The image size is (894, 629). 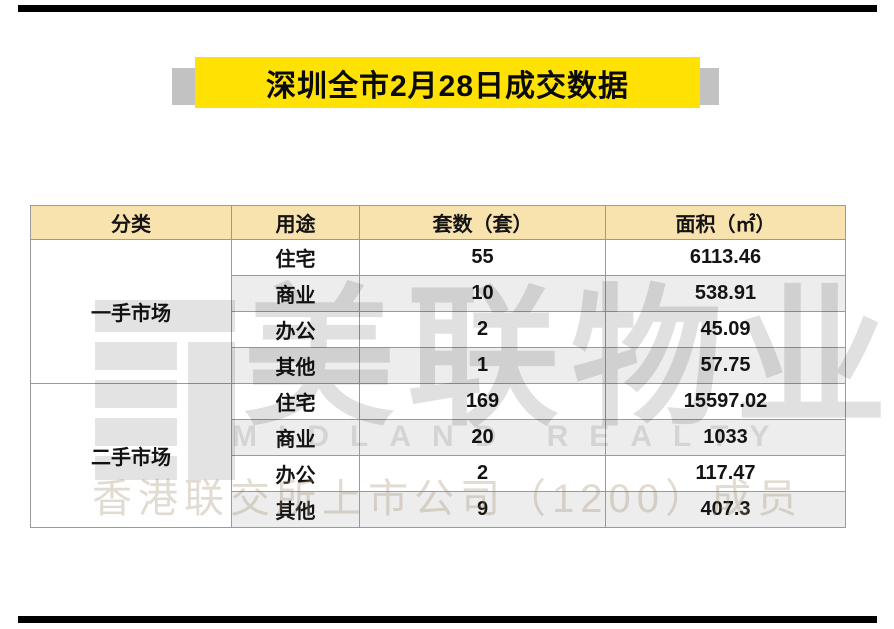 I want to click on area-cell: 538.91, so click(x=725, y=293).